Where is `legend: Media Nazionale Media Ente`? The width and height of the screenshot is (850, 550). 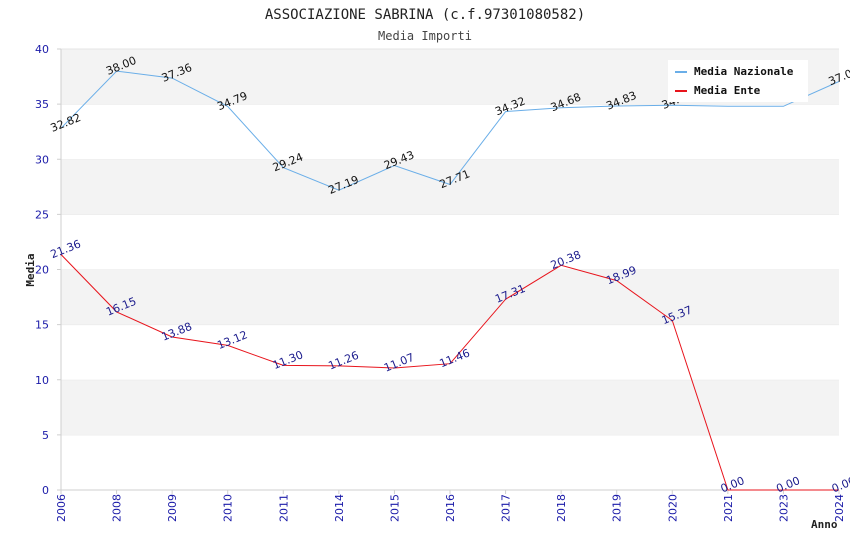
legend: Media Nazionale Media Ente is located at coordinates (738, 81).